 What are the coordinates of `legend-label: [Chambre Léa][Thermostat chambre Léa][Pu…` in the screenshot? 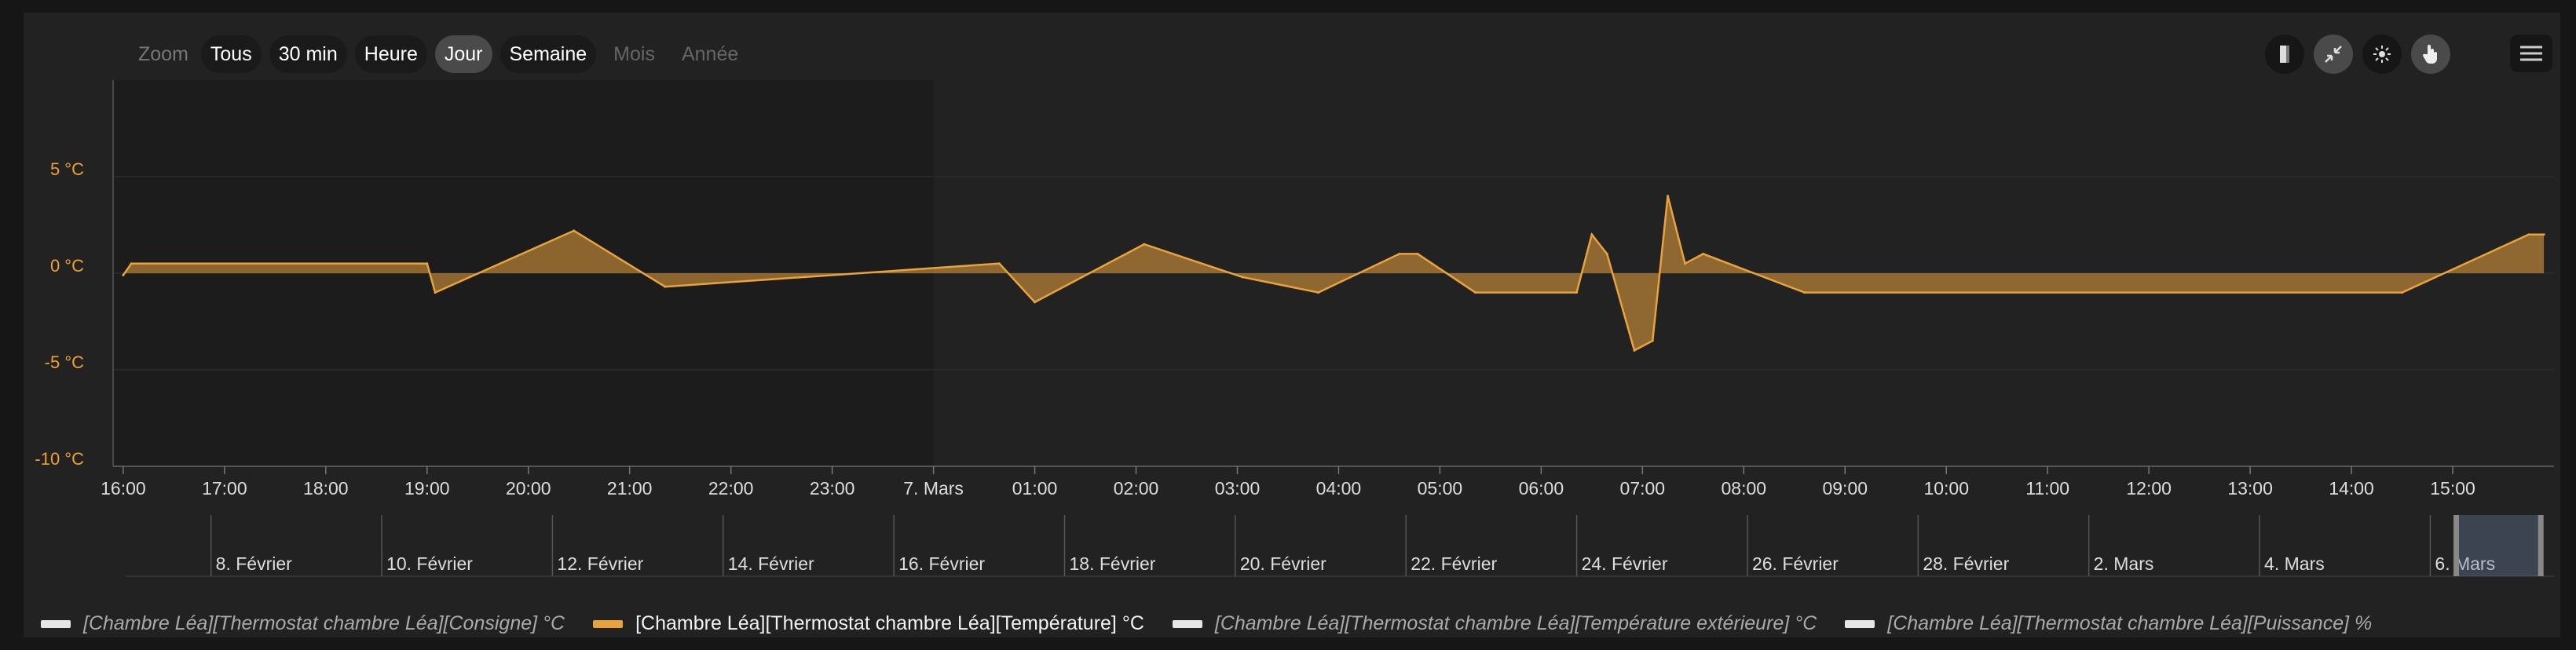 It's located at (2130, 623).